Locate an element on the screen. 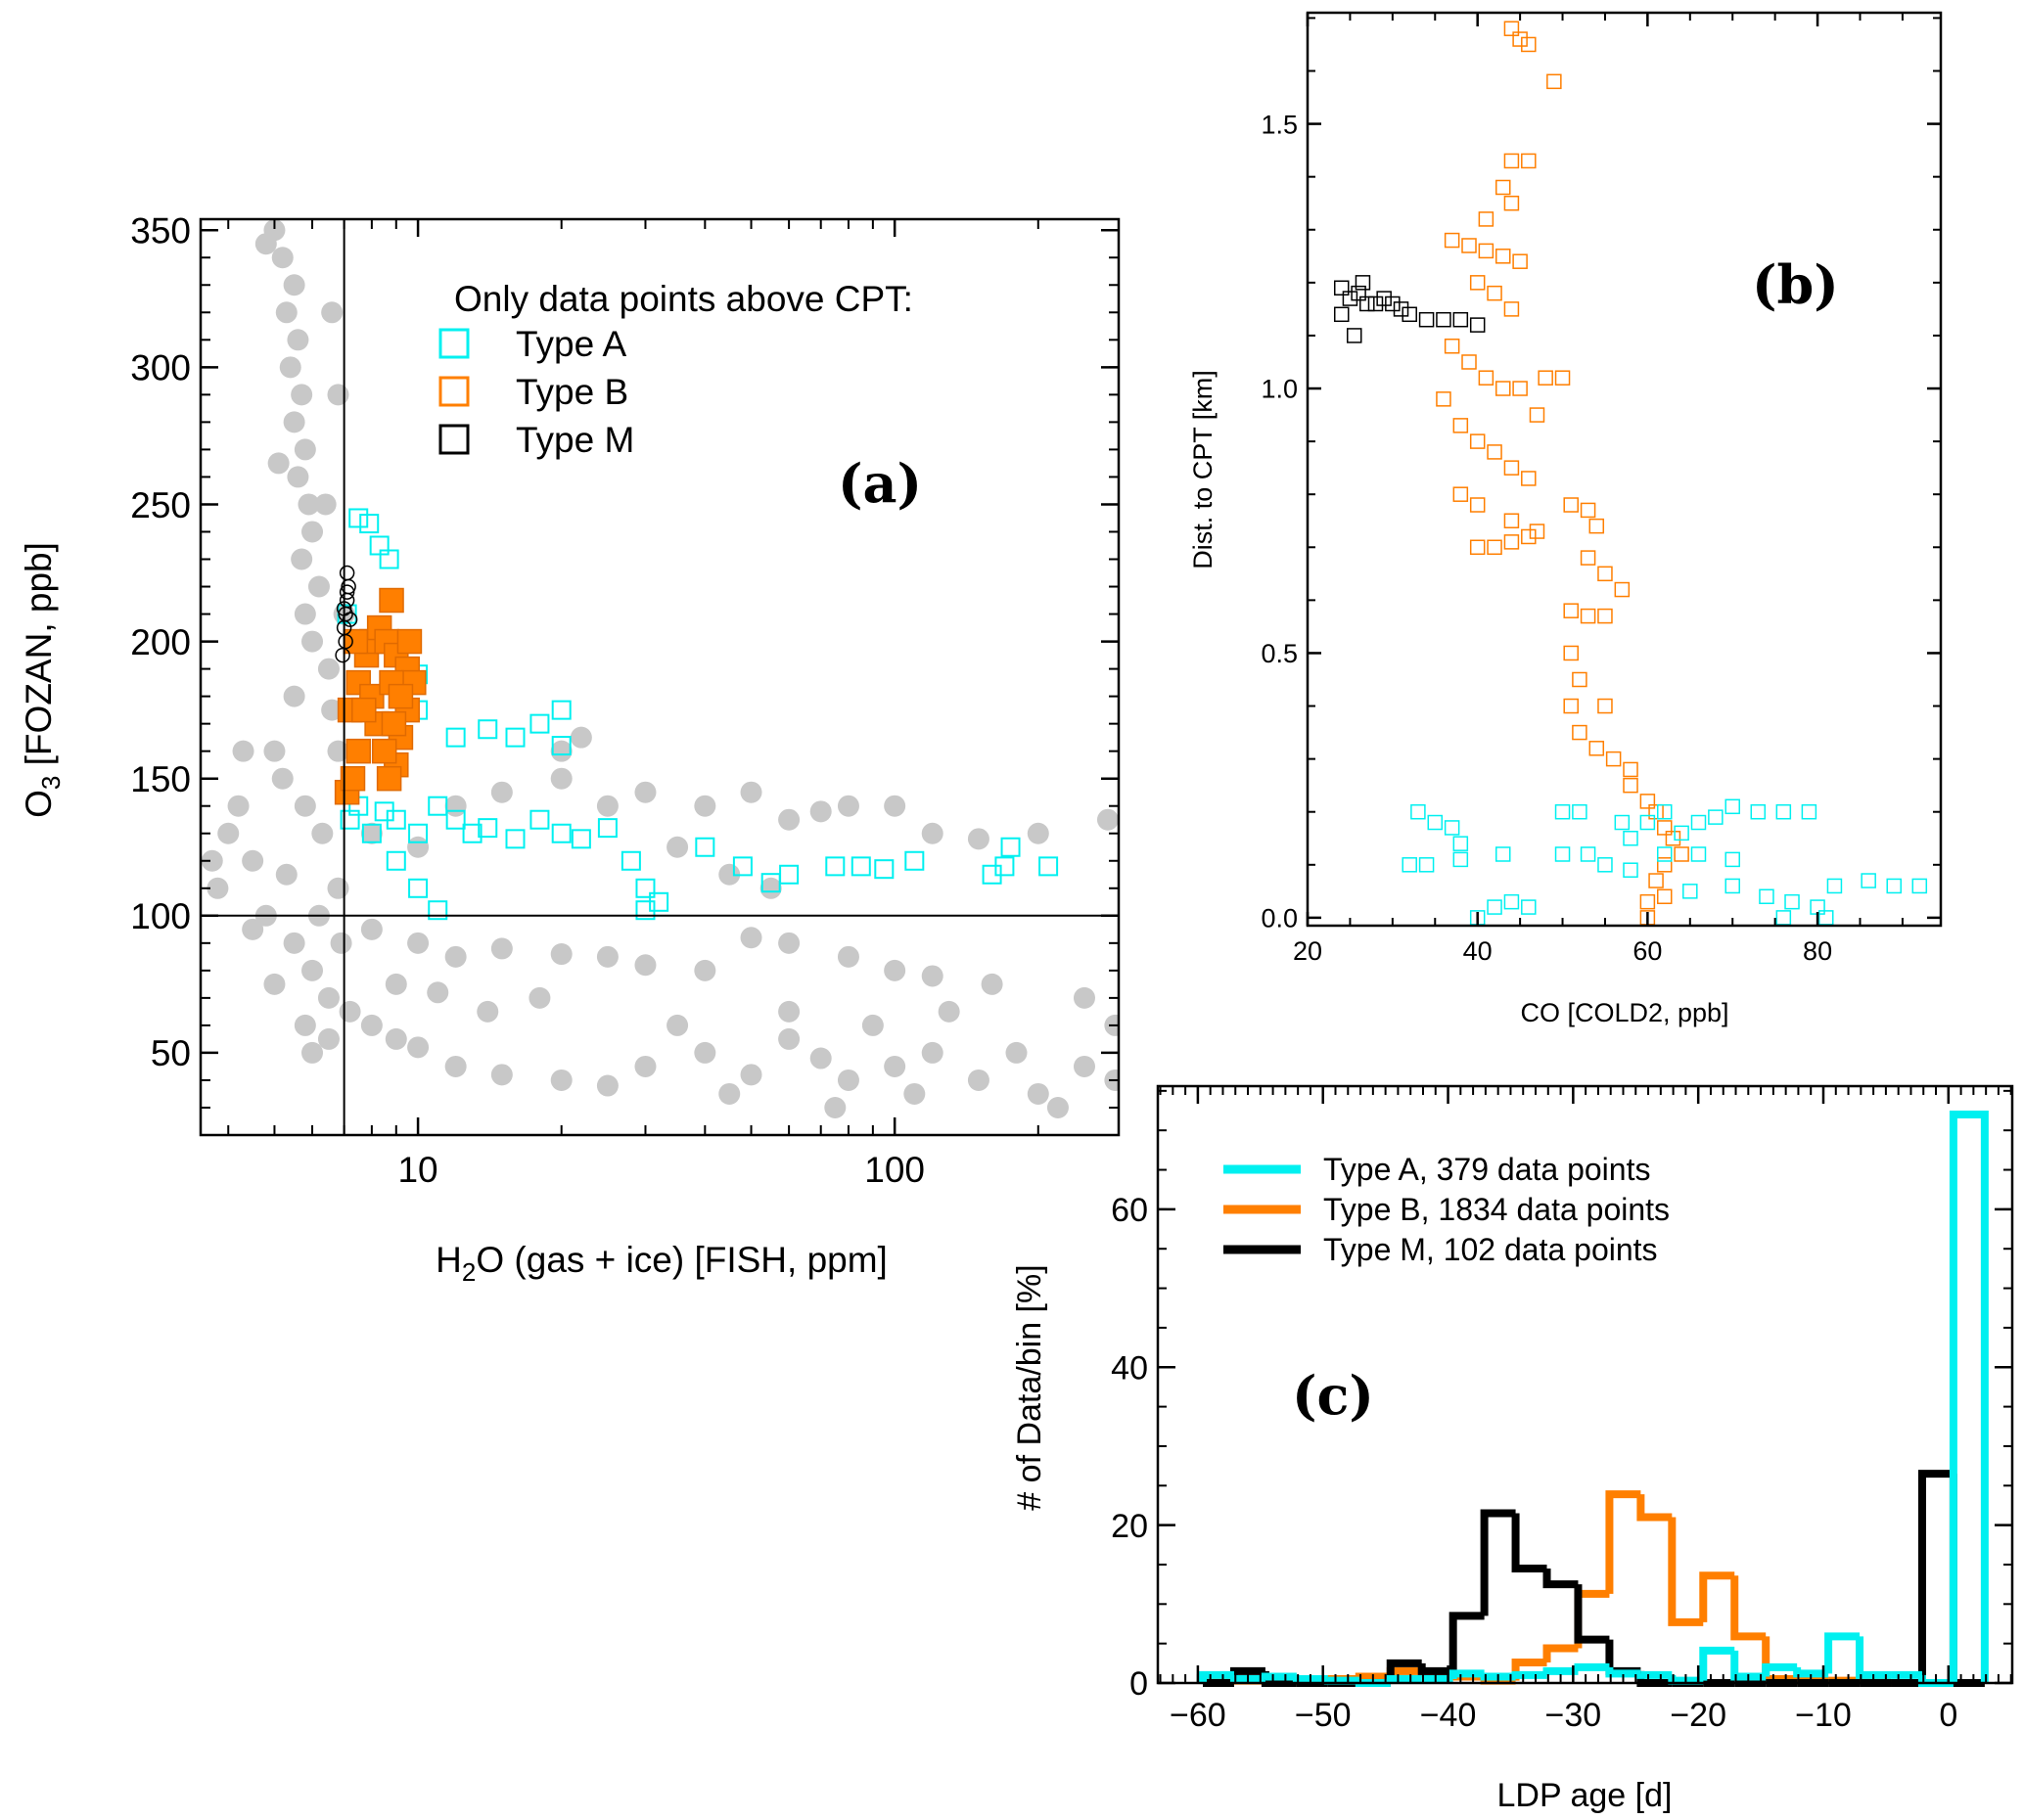  x-tick-label: 10 is located at coordinates (417, 1170).